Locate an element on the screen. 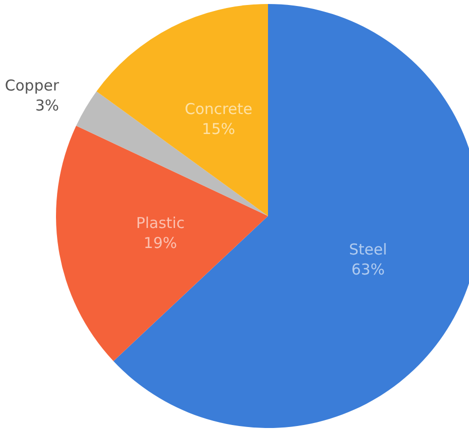  slice-label: Plastic is located at coordinates (160, 223).